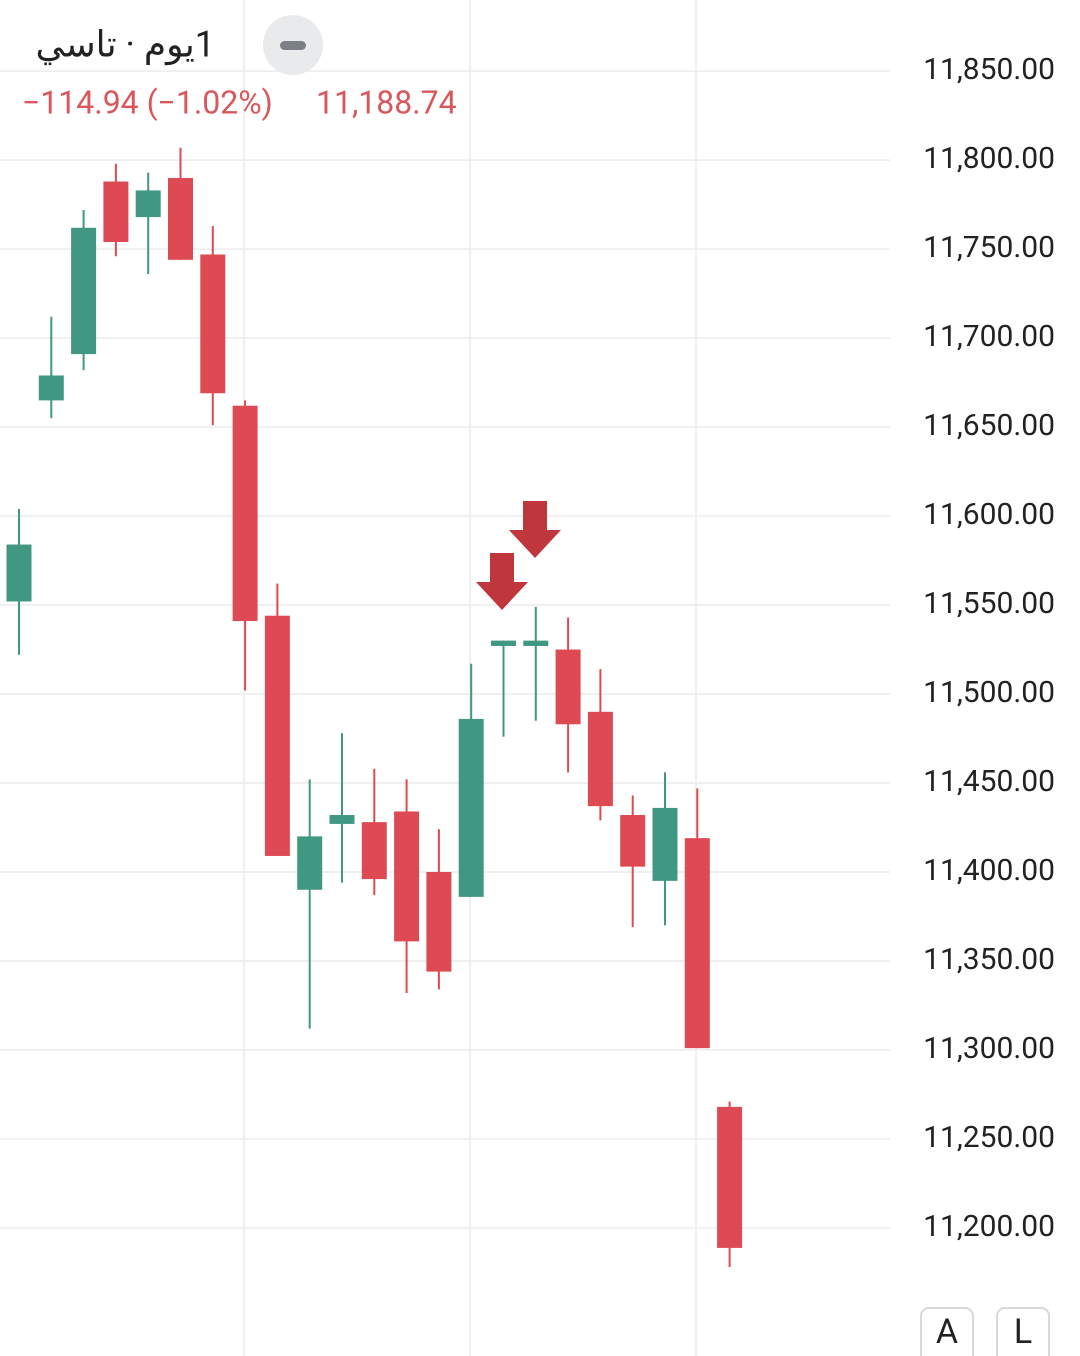  What do you see at coordinates (989, 158) in the screenshot?
I see `y-tick-label: 11,800.00` at bounding box center [989, 158].